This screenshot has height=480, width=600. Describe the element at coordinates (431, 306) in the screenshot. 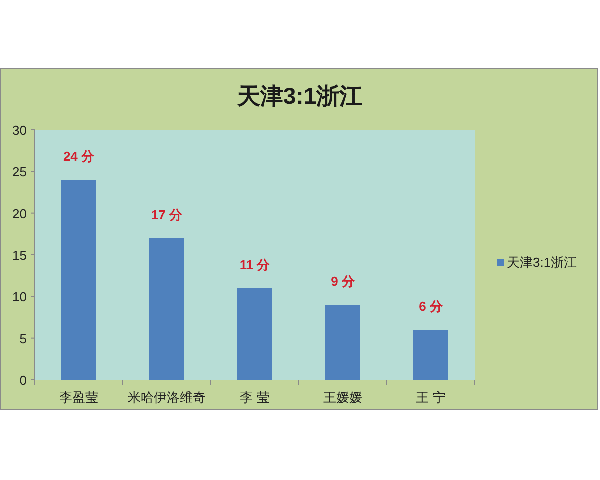

I see `data-label: 6 分` at that location.